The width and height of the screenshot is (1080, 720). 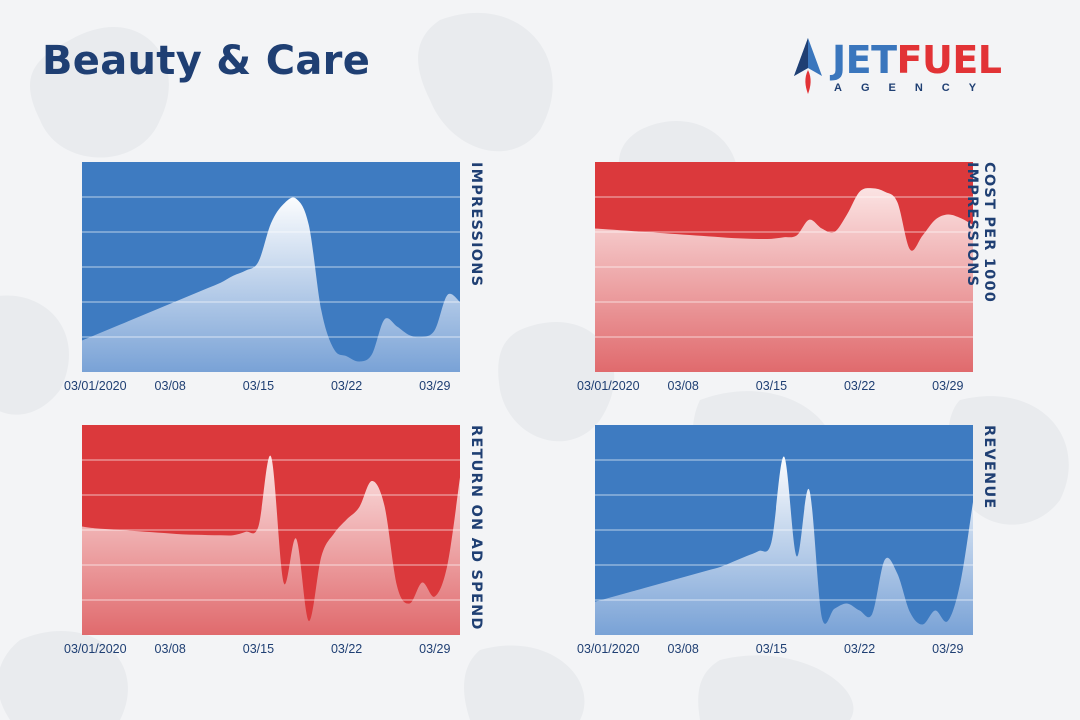 I want to click on y-axis-label-text: IMPRESSIONS, so click(x=476, y=224).